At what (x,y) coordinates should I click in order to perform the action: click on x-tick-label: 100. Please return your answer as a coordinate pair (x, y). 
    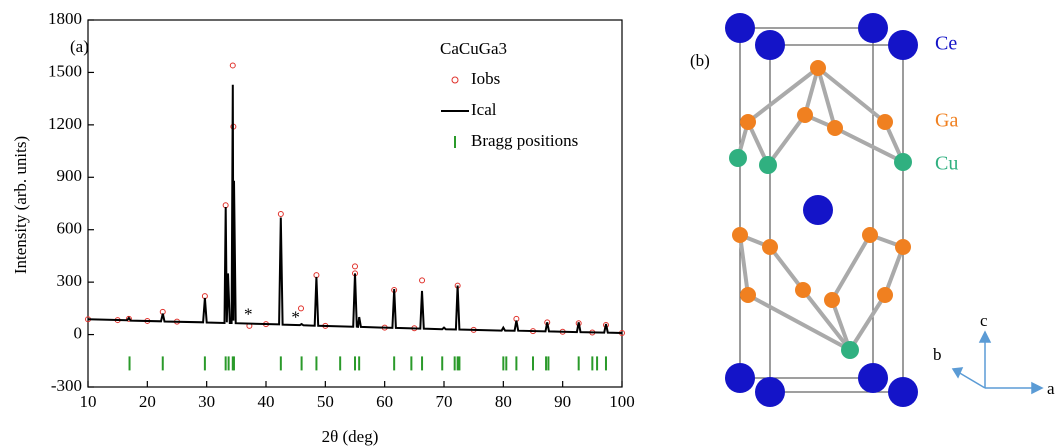
    Looking at the image, I should click on (622, 401).